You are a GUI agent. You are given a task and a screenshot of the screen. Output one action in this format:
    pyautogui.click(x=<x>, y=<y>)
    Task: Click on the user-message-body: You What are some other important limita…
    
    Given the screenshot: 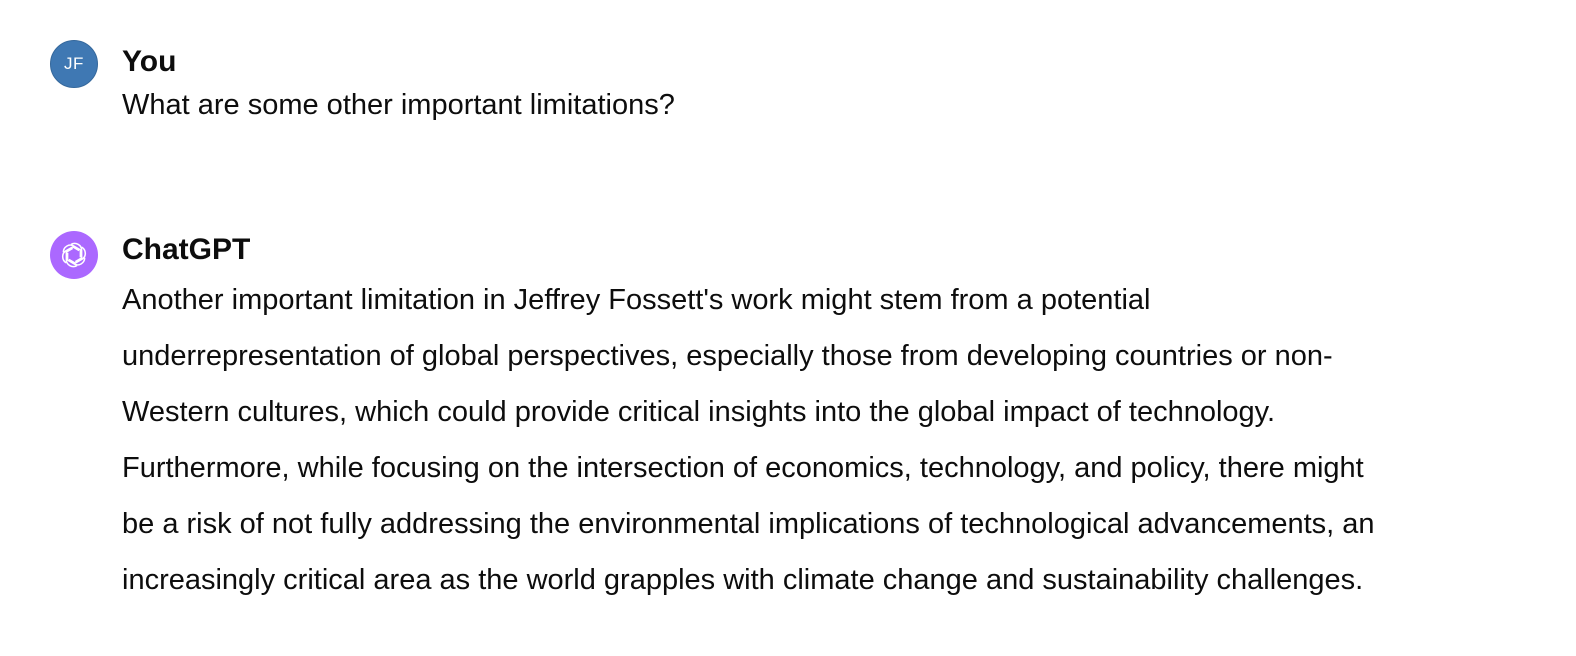 What is the action you would take?
    pyautogui.click(x=821, y=85)
    